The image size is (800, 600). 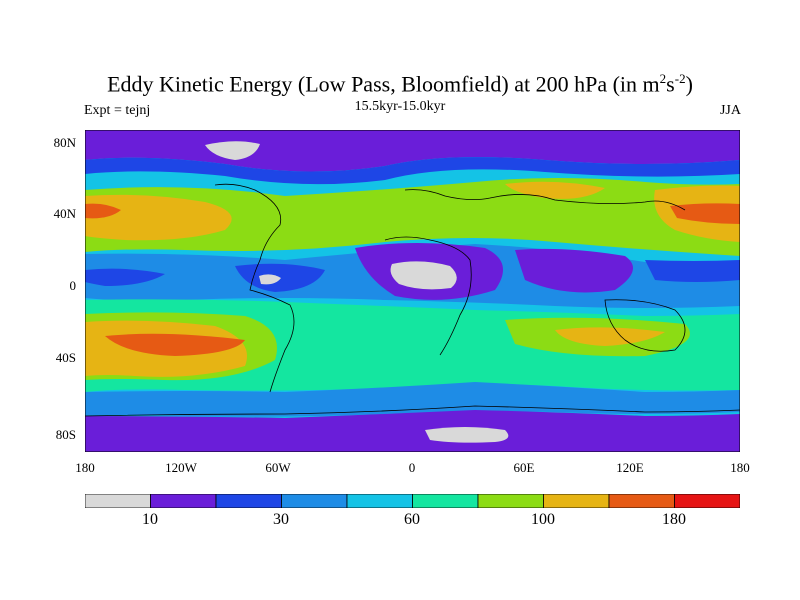 I want to click on experiment-label: Expt = tejnj, so click(x=117, y=110).